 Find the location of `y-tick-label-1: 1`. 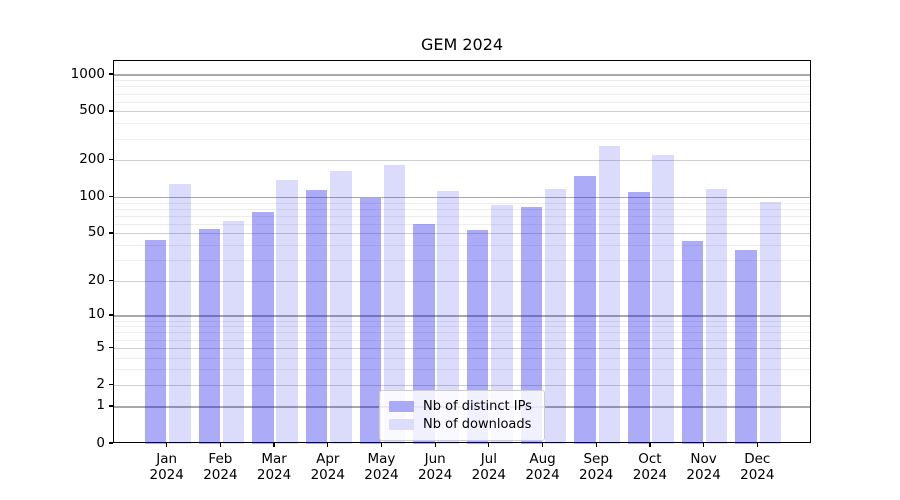

y-tick-label-1: 1 is located at coordinates (100, 405).